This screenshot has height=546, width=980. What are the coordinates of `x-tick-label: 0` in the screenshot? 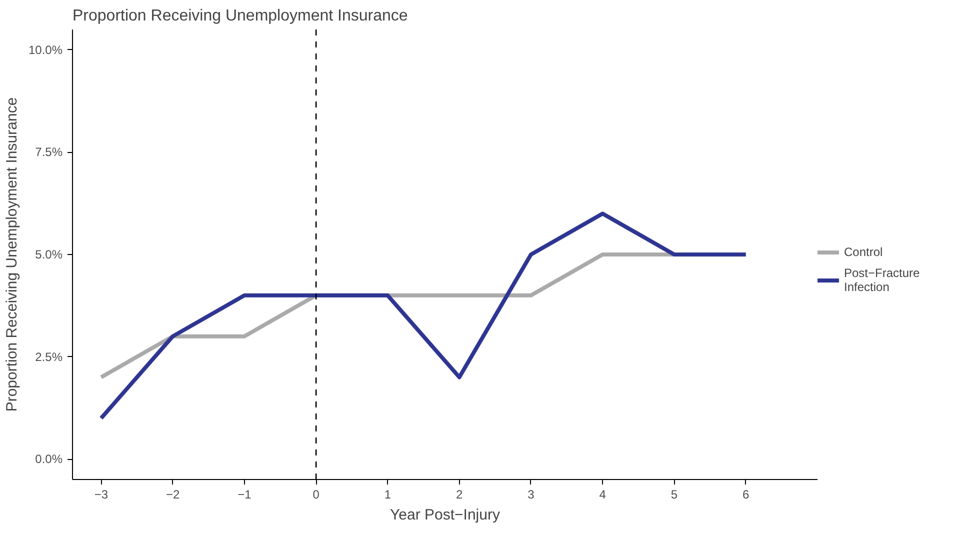 It's located at (316, 495).